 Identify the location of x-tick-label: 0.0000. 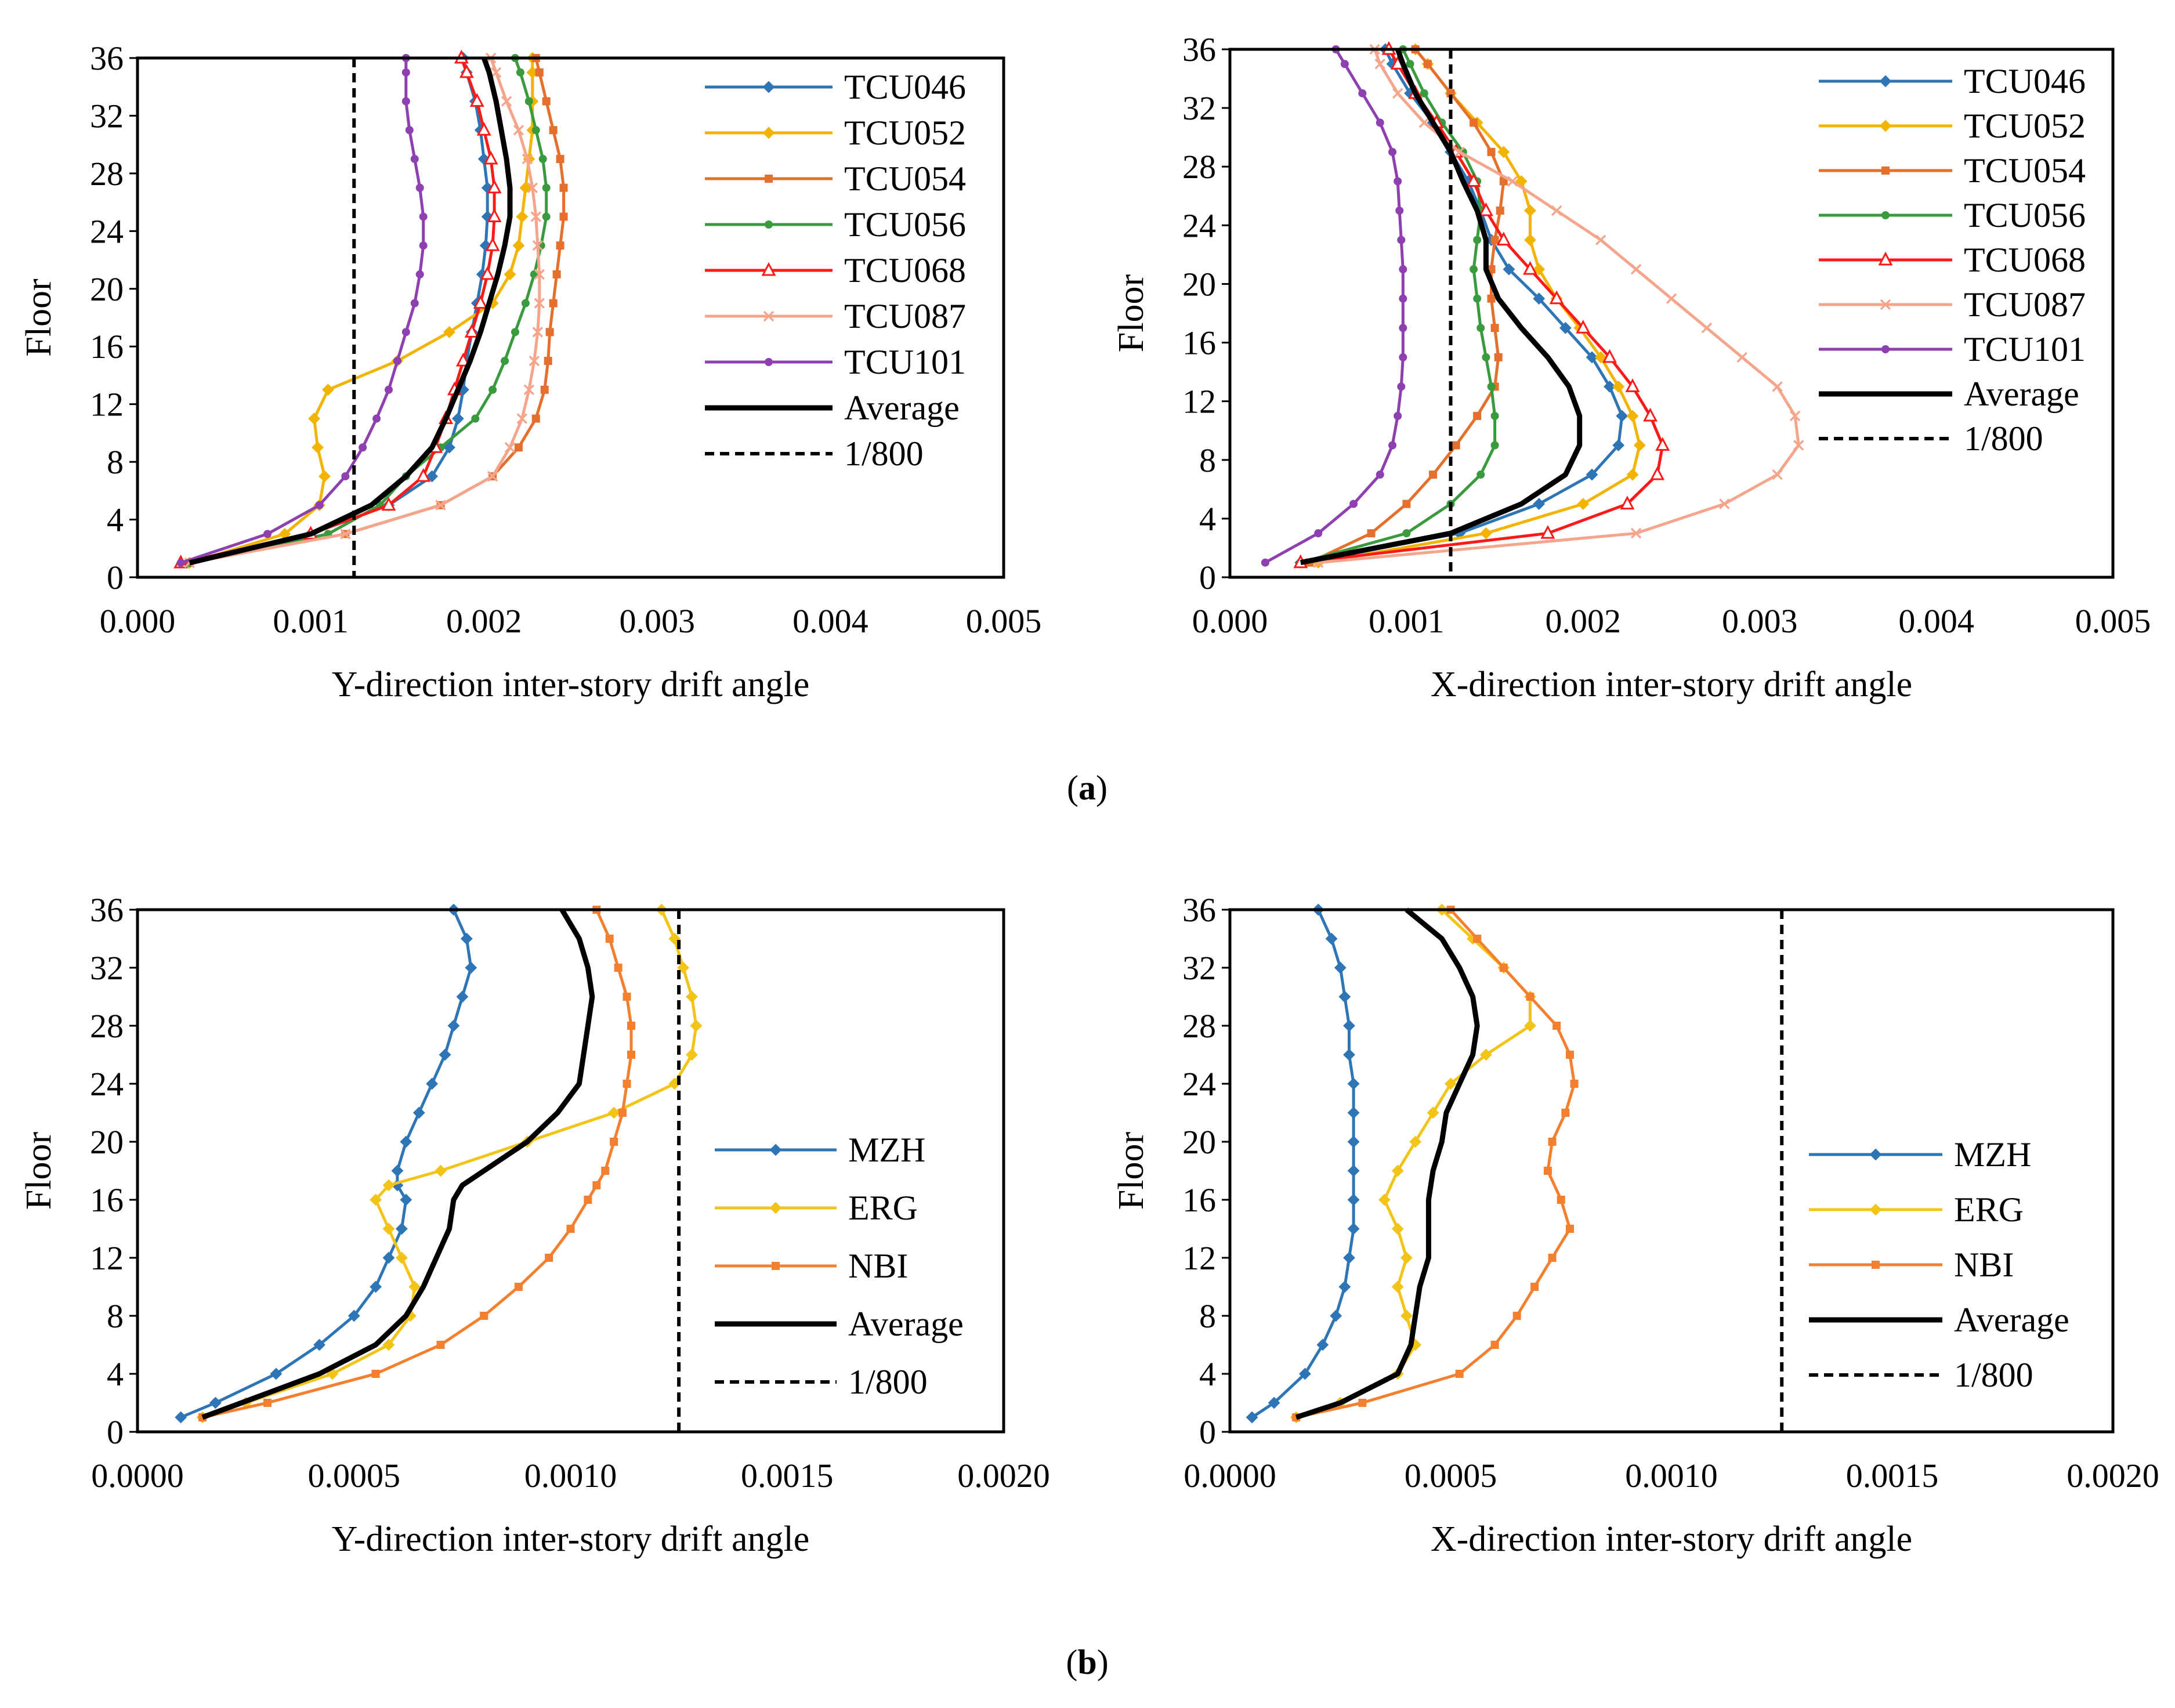
(137, 1475).